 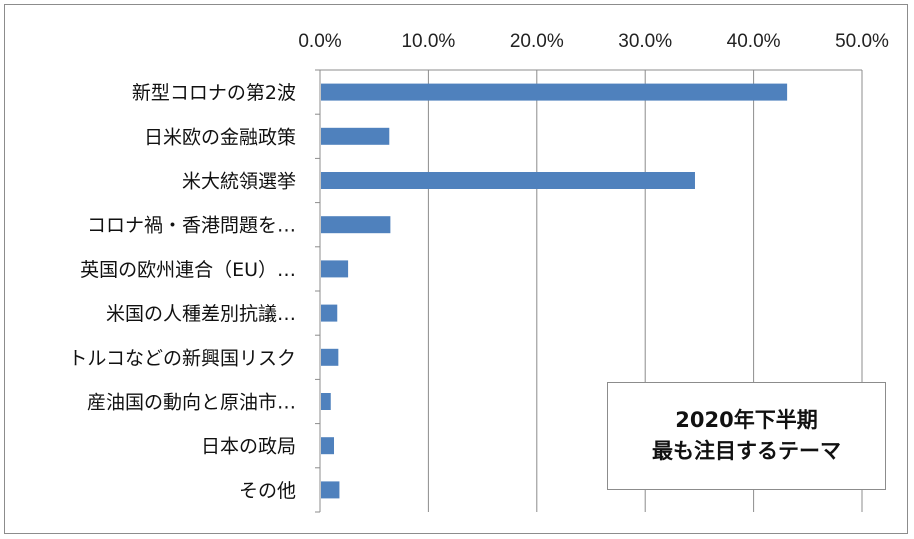 I want to click on category-label: 米大統領選挙, so click(x=239, y=182).